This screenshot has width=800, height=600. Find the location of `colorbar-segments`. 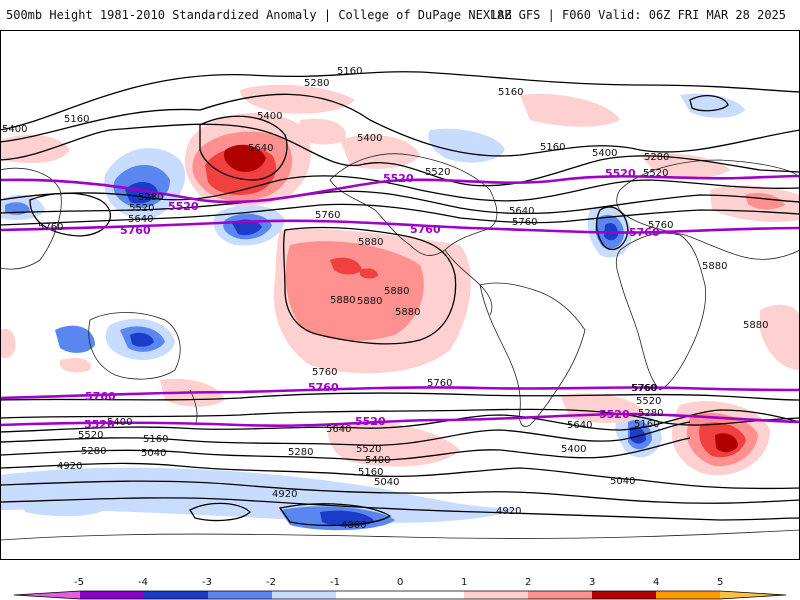

colorbar-segments is located at coordinates (400, 595).